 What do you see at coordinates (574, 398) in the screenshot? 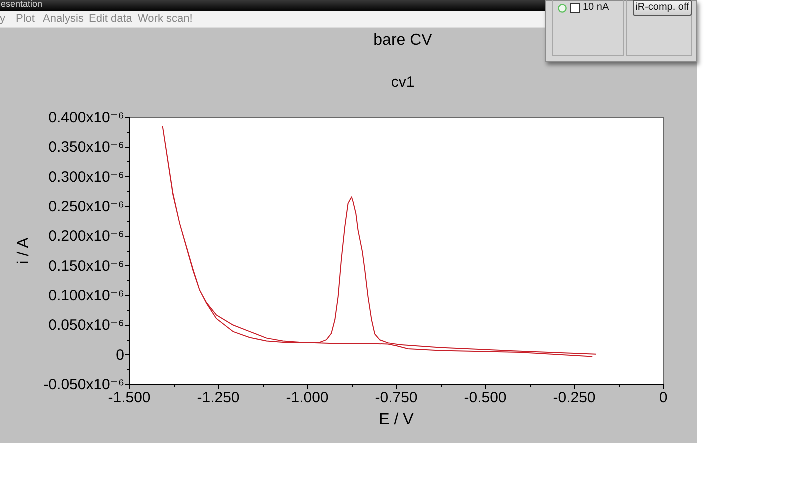
I see `x-tick-label: -0.250` at bounding box center [574, 398].